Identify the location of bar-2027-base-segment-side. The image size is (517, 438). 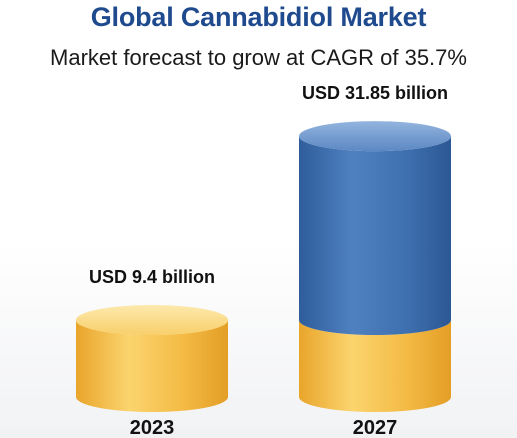
(375, 366).